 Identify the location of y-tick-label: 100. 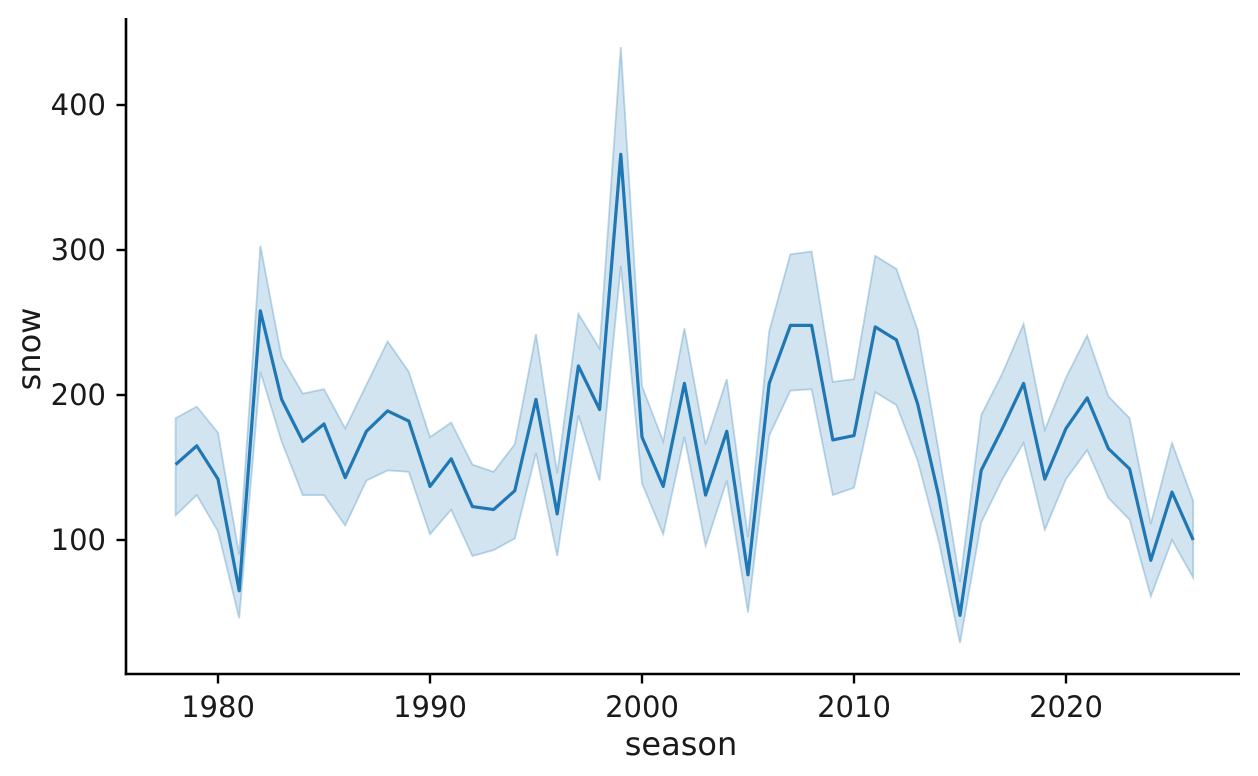
(78, 540).